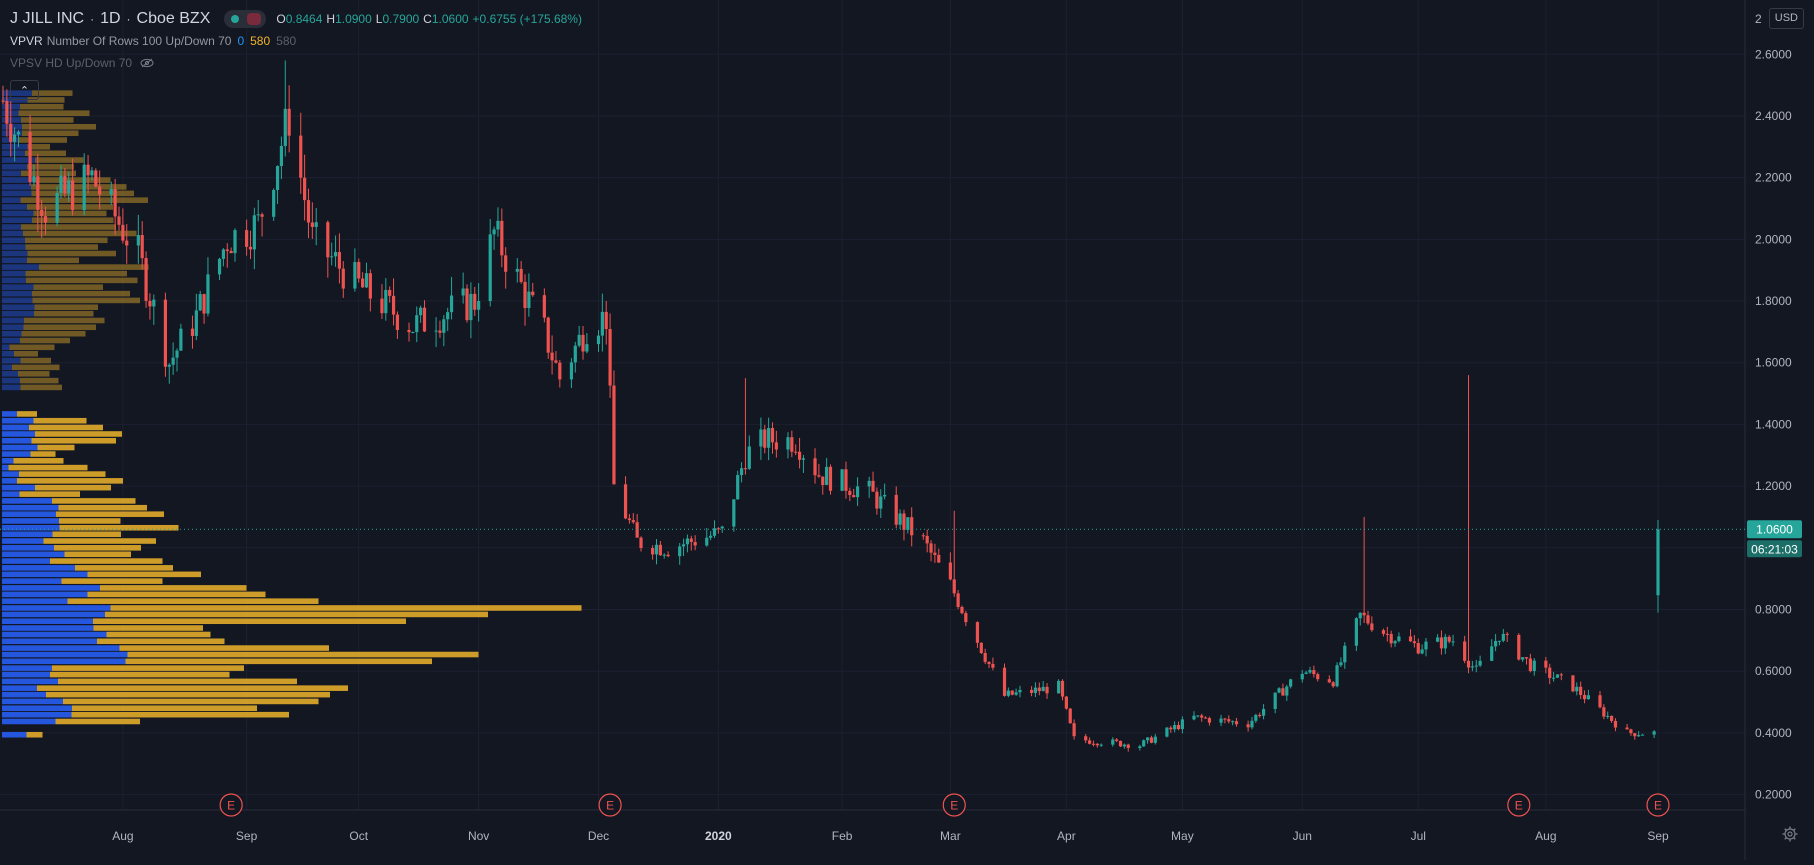  I want to click on collapse-legend-button: ⌃, so click(24, 90).